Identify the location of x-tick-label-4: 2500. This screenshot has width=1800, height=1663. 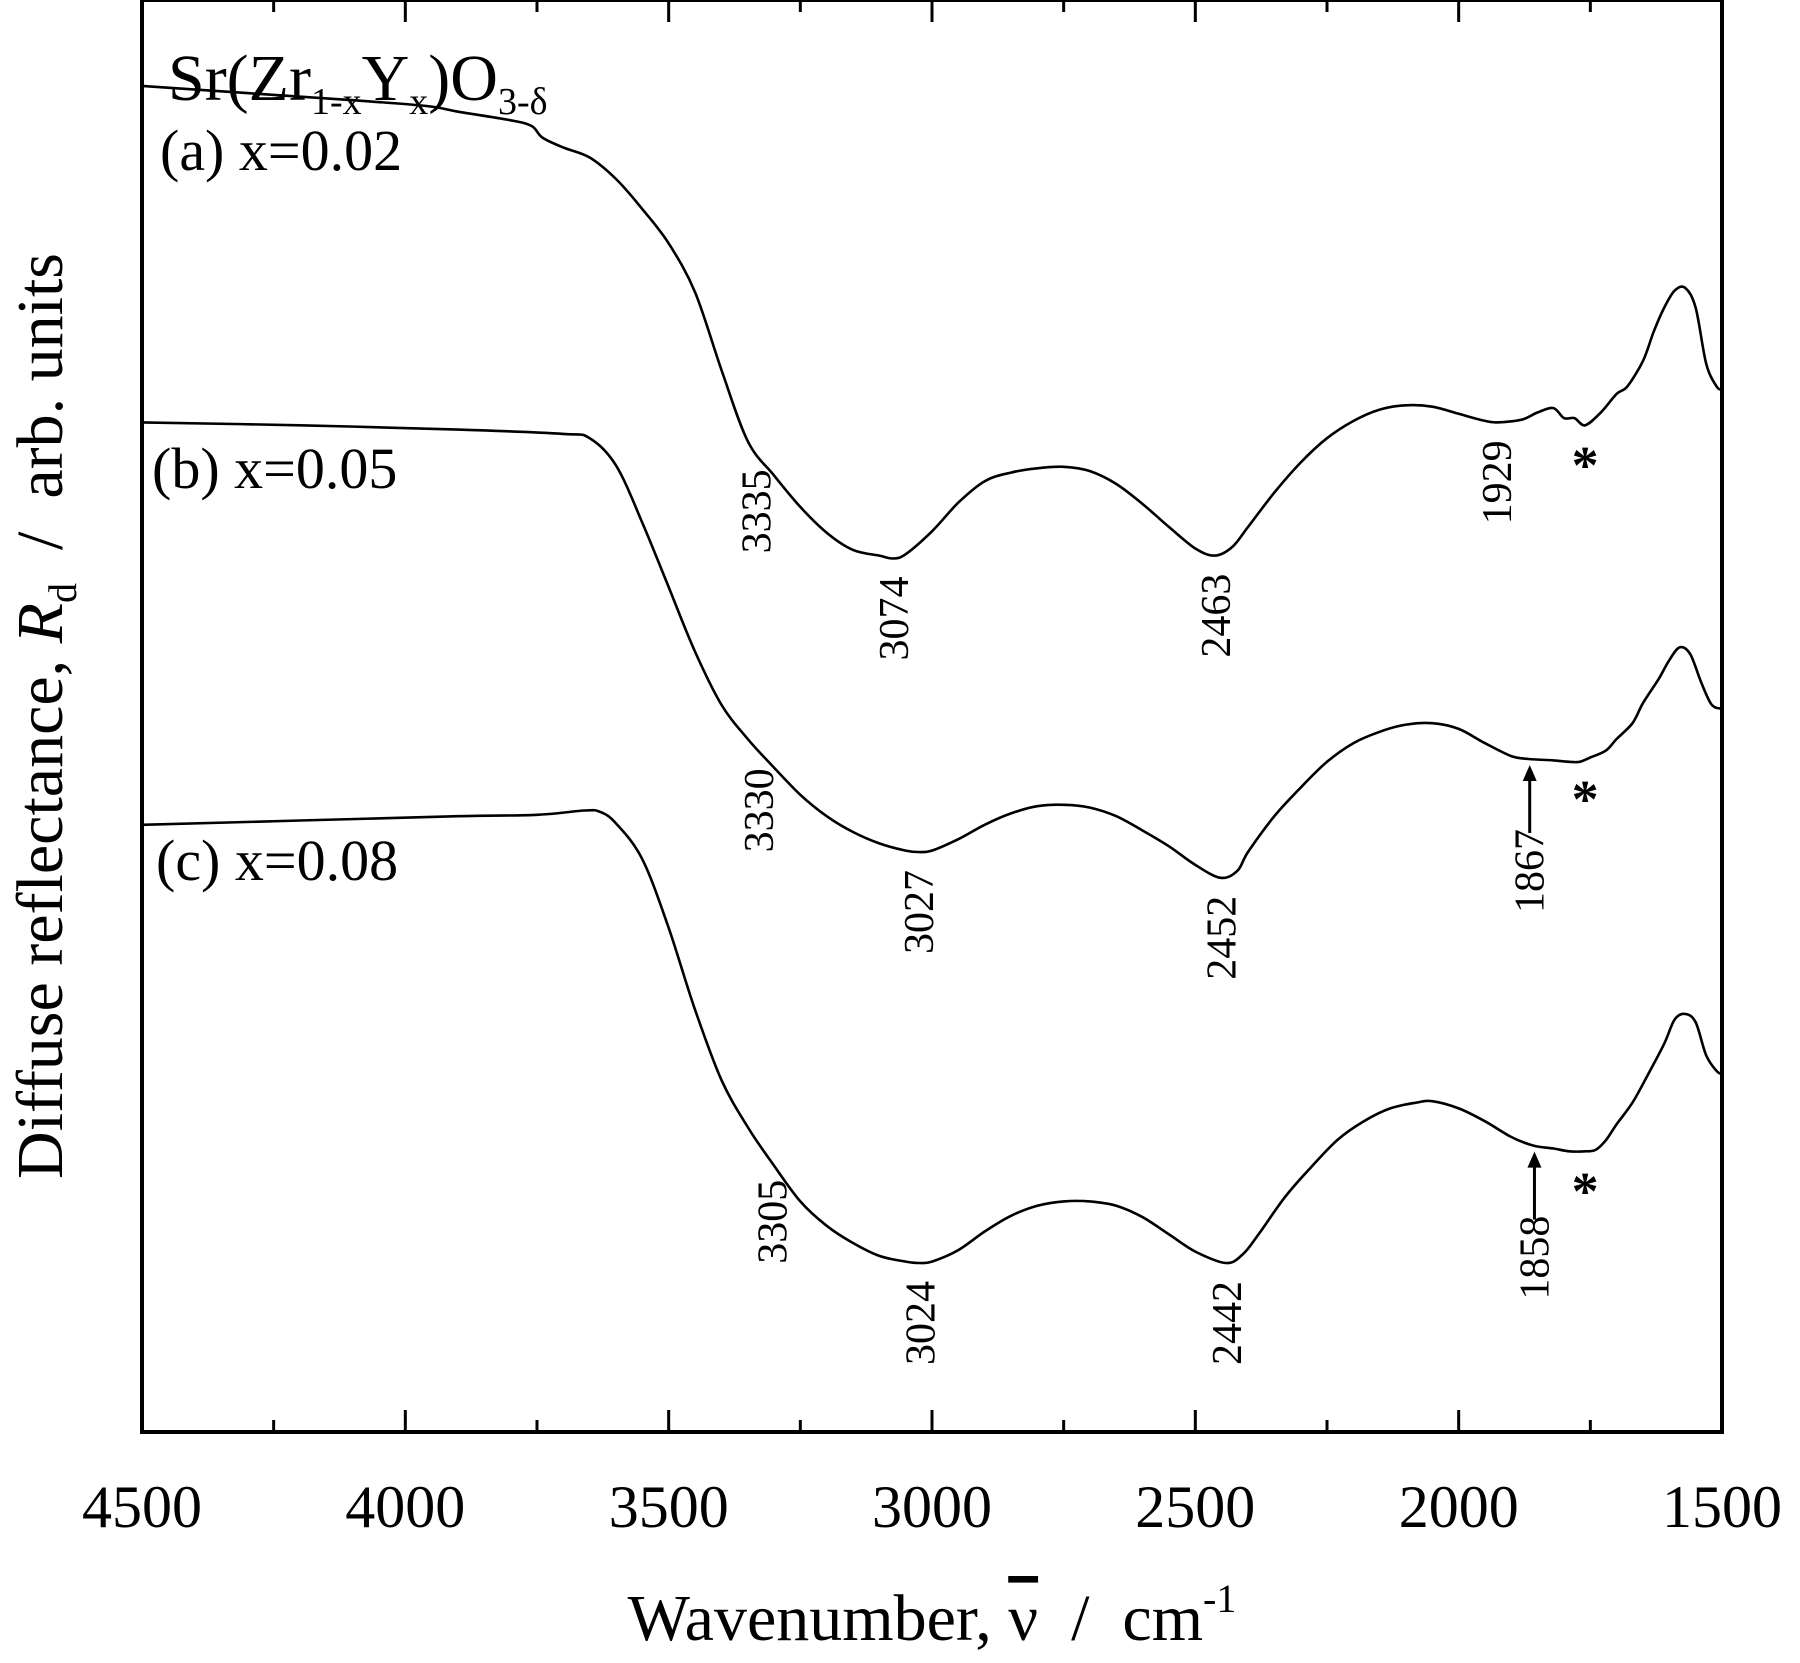
(1195, 1507).